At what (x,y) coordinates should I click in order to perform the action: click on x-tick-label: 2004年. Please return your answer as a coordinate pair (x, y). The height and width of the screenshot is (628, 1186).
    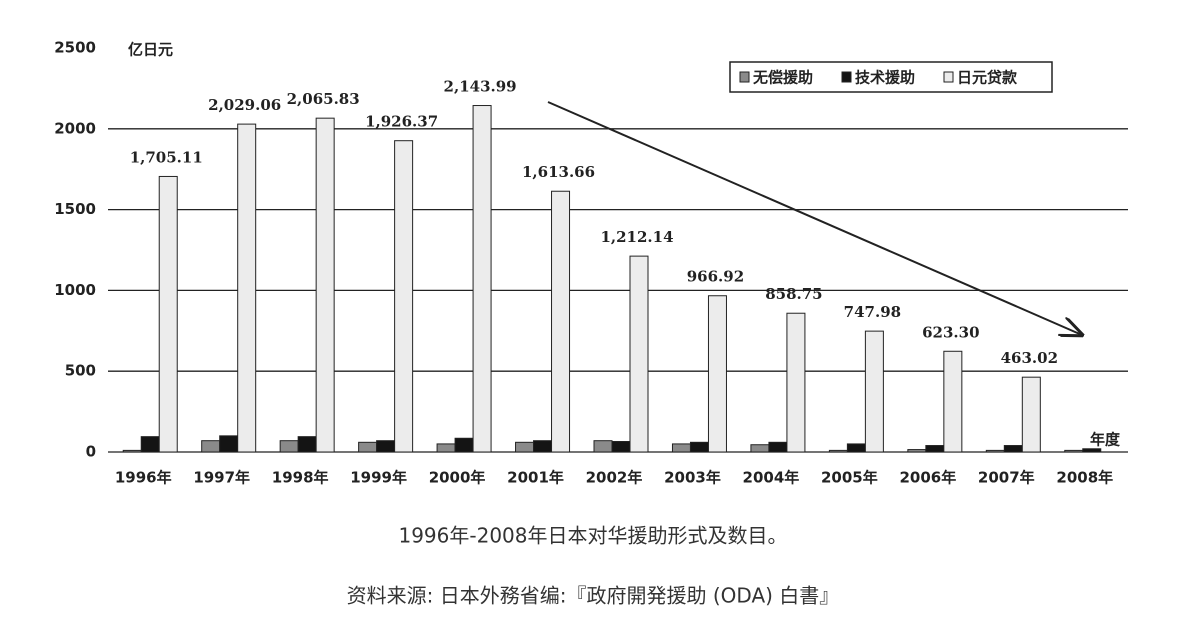
    Looking at the image, I should click on (771, 478).